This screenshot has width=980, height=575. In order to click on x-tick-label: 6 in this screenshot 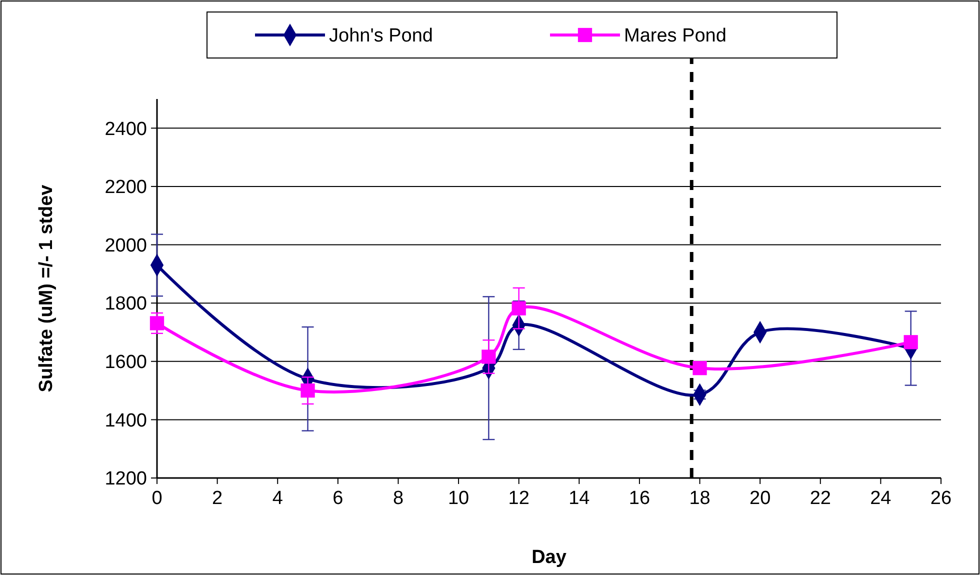, I will do `click(338, 498)`.